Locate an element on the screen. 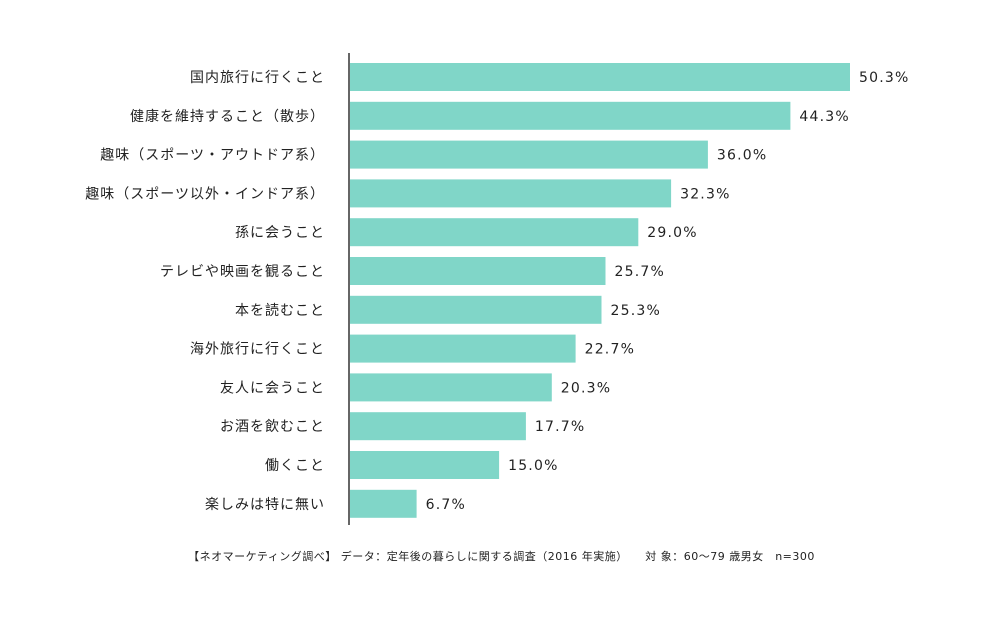  category-label-0: 国内旅行に行くこと is located at coordinates (257, 78).